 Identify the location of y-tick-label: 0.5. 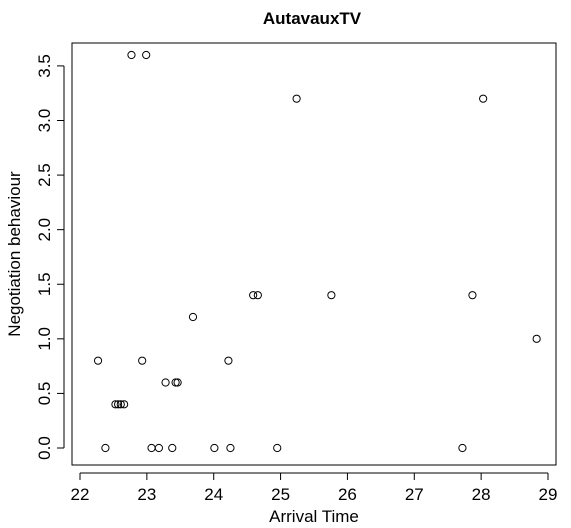
(44, 394).